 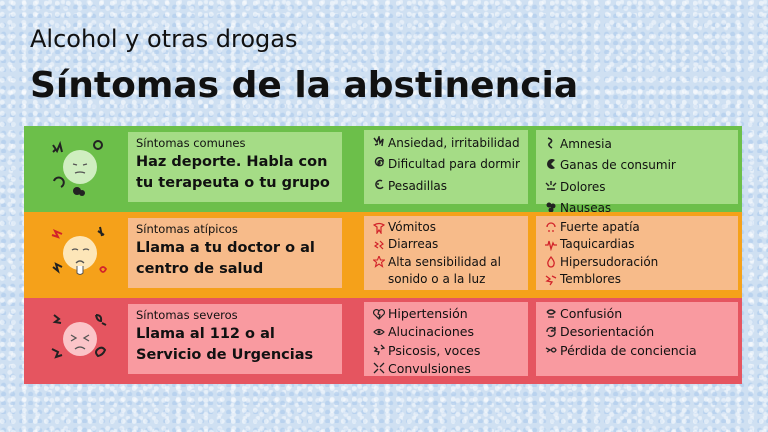 I want to click on symptom-text: Diarreas, so click(x=413, y=244).